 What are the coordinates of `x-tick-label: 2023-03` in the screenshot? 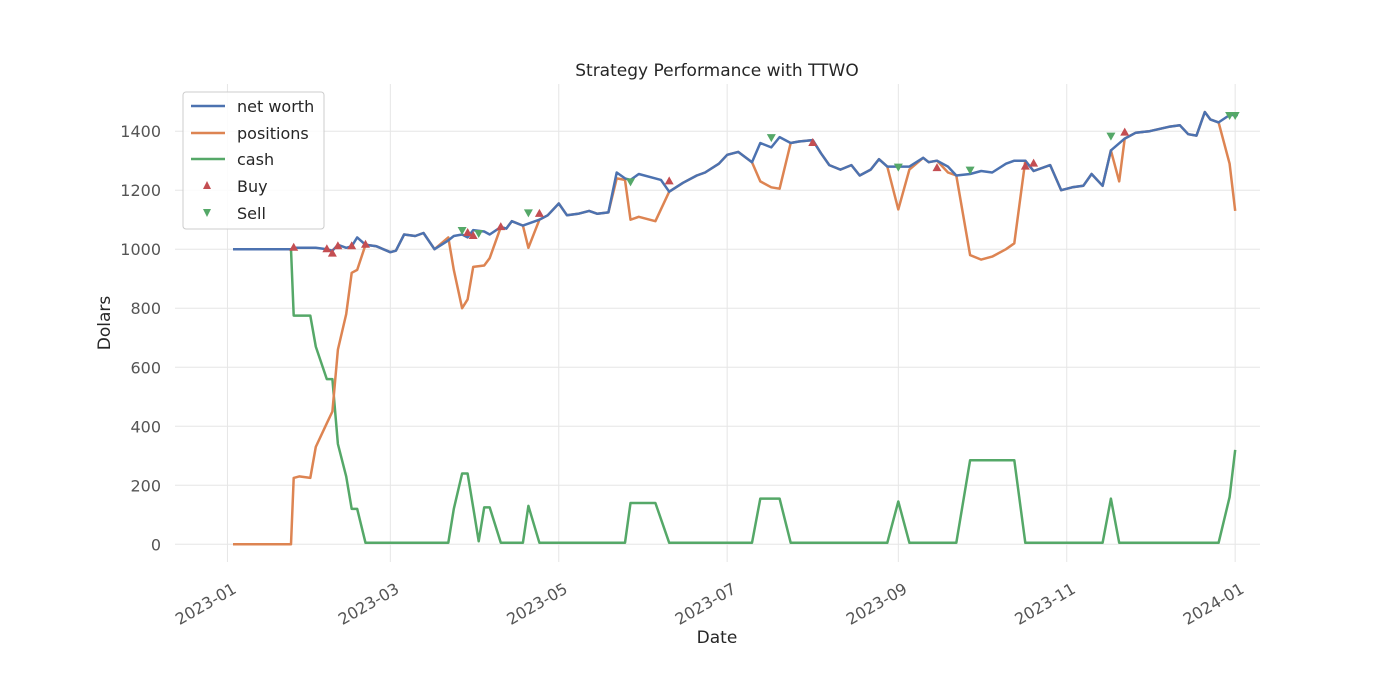 It's located at (368, 604).